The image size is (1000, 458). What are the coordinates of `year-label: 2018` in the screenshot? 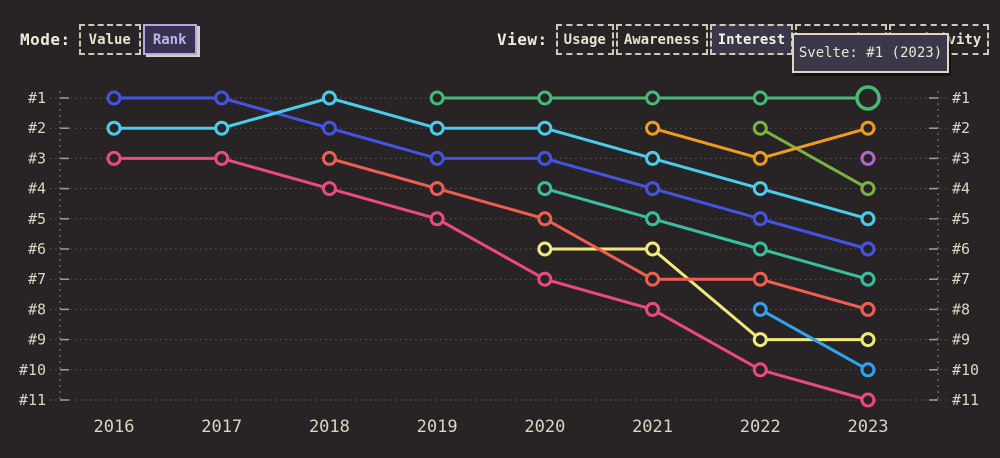 It's located at (329, 427).